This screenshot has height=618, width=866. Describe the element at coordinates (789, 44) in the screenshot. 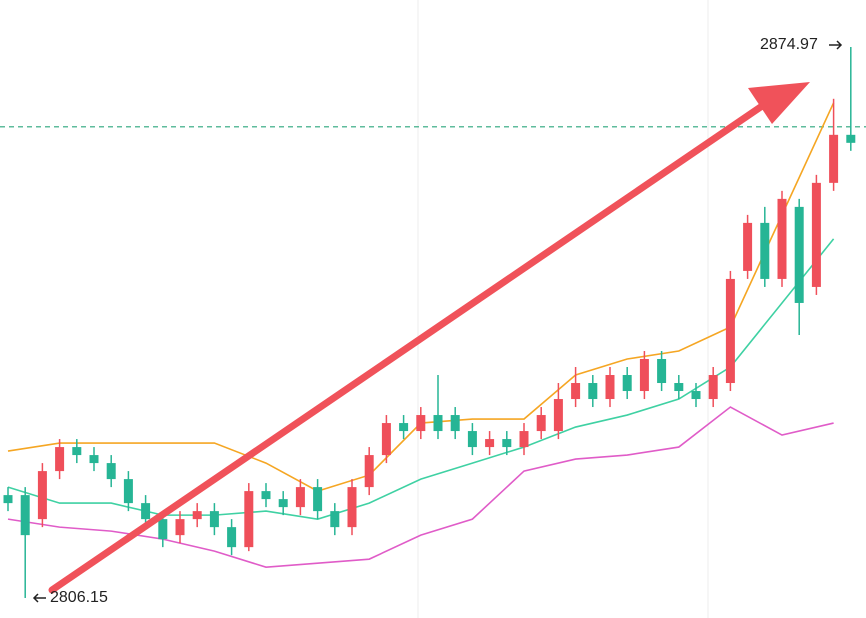

I see `high-label: 2874.97` at that location.